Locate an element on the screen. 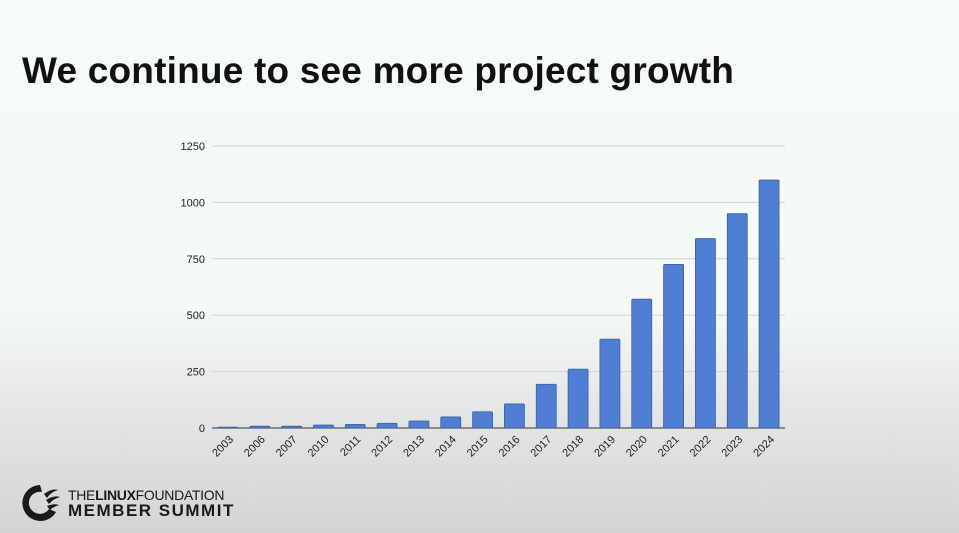  y-tick-label: 1250 is located at coordinates (193, 147).